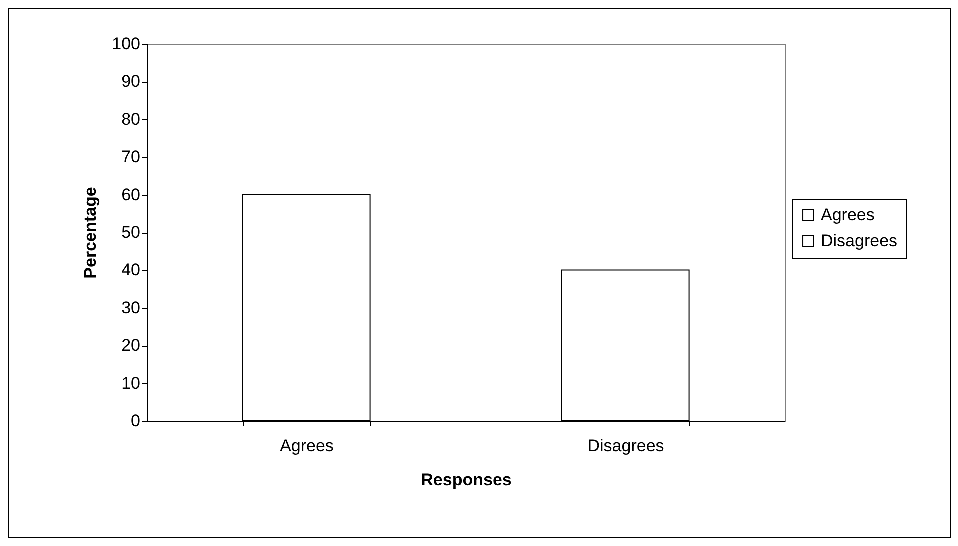  I want to click on legend-label: Disagrees, so click(859, 241).